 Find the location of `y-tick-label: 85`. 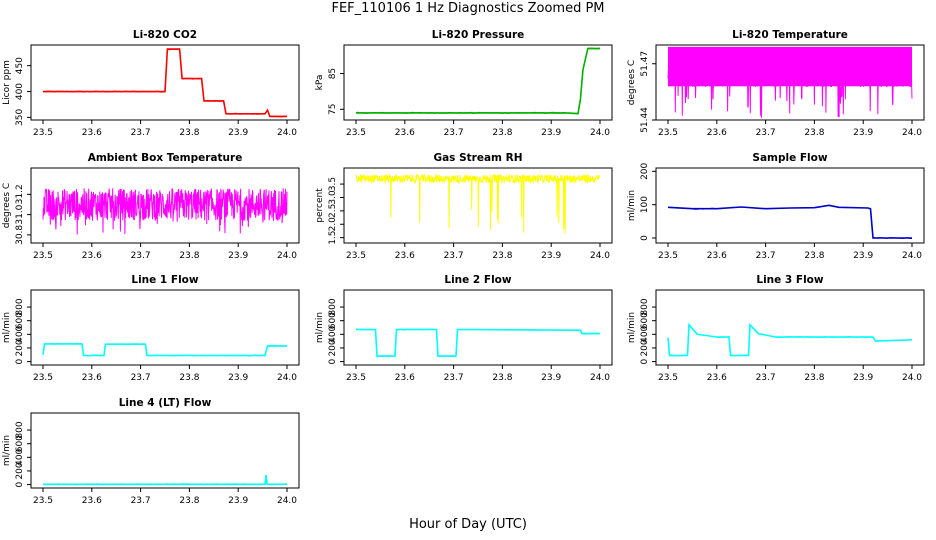

y-tick-label: 85 is located at coordinates (333, 73).